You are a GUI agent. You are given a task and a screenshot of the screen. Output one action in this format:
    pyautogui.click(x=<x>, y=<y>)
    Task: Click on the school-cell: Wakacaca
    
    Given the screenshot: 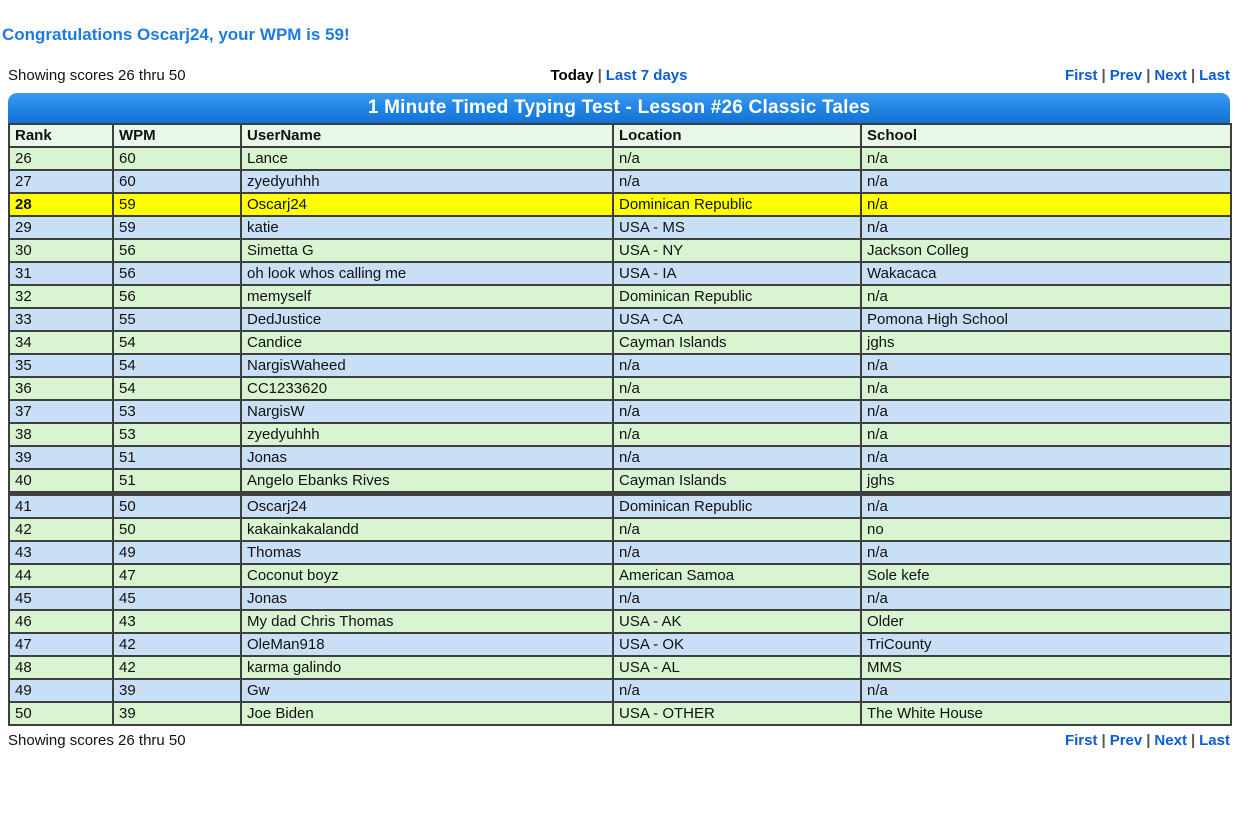 What is the action you would take?
    pyautogui.click(x=1046, y=273)
    